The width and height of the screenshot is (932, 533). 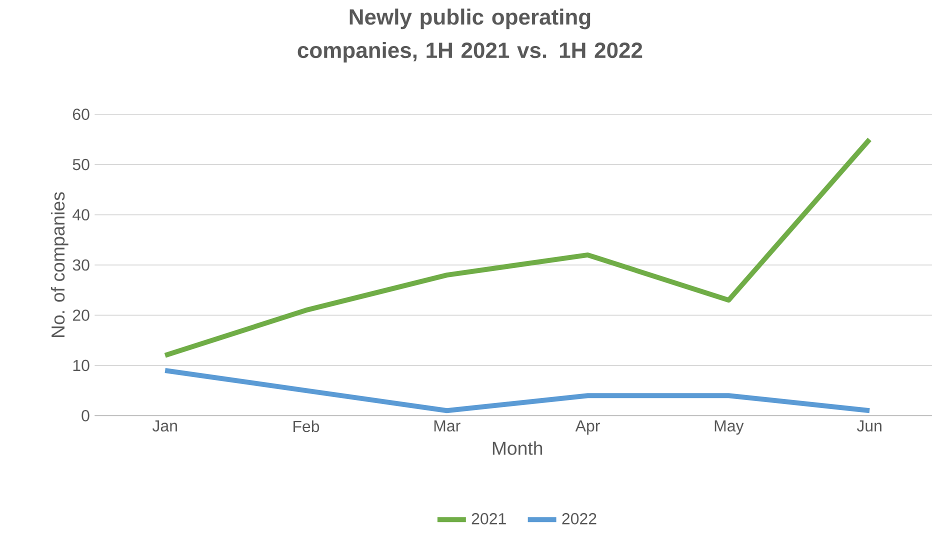 What do you see at coordinates (869, 426) in the screenshot?
I see `x-tick-label: Jun` at bounding box center [869, 426].